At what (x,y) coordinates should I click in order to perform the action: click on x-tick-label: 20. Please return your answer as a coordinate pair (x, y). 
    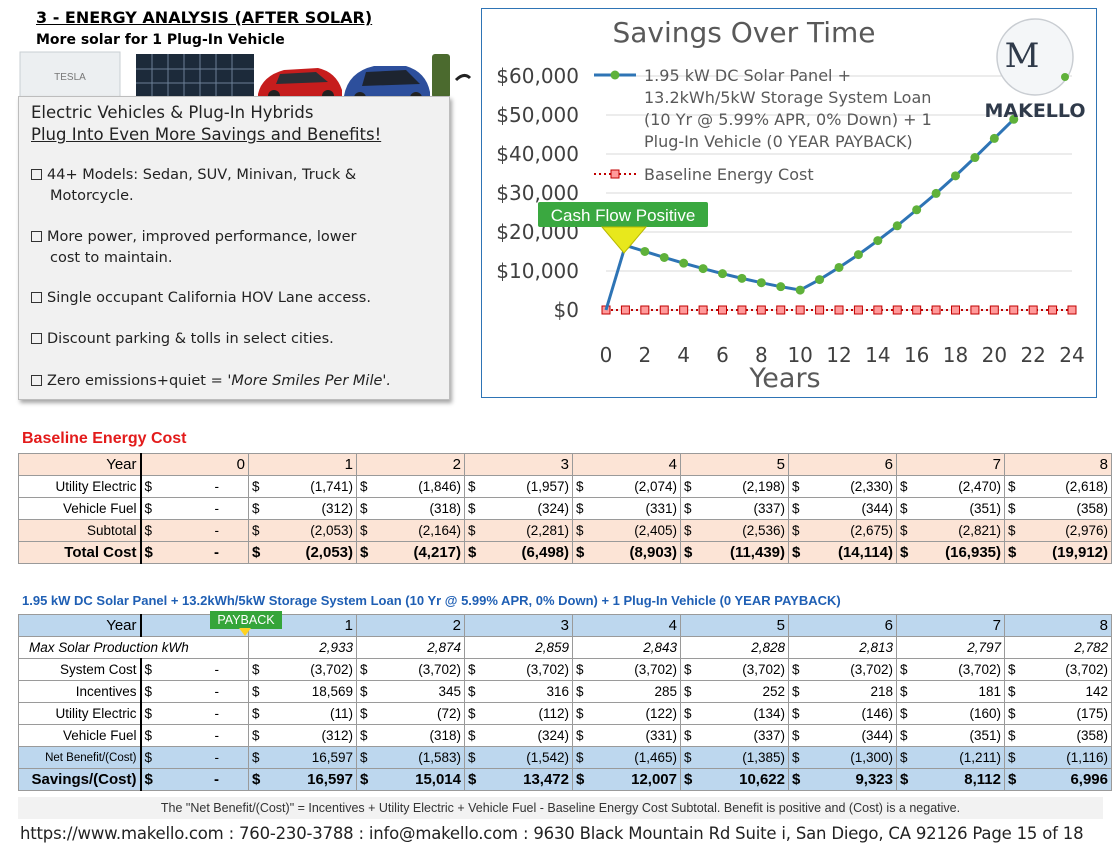
    Looking at the image, I should click on (994, 355).